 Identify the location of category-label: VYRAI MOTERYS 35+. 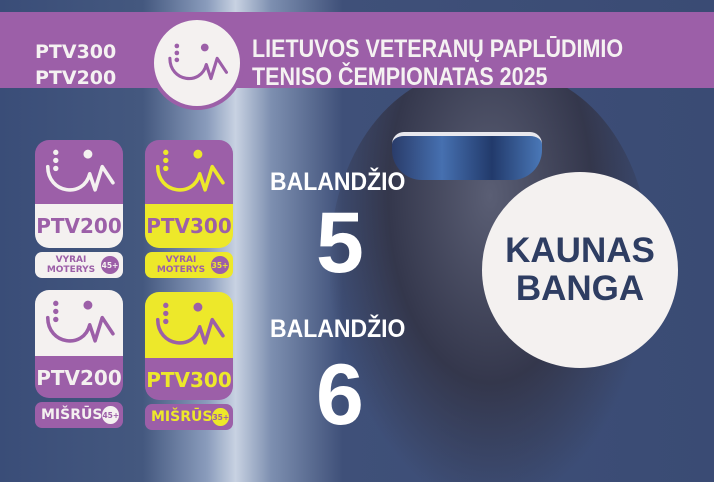
(189, 265).